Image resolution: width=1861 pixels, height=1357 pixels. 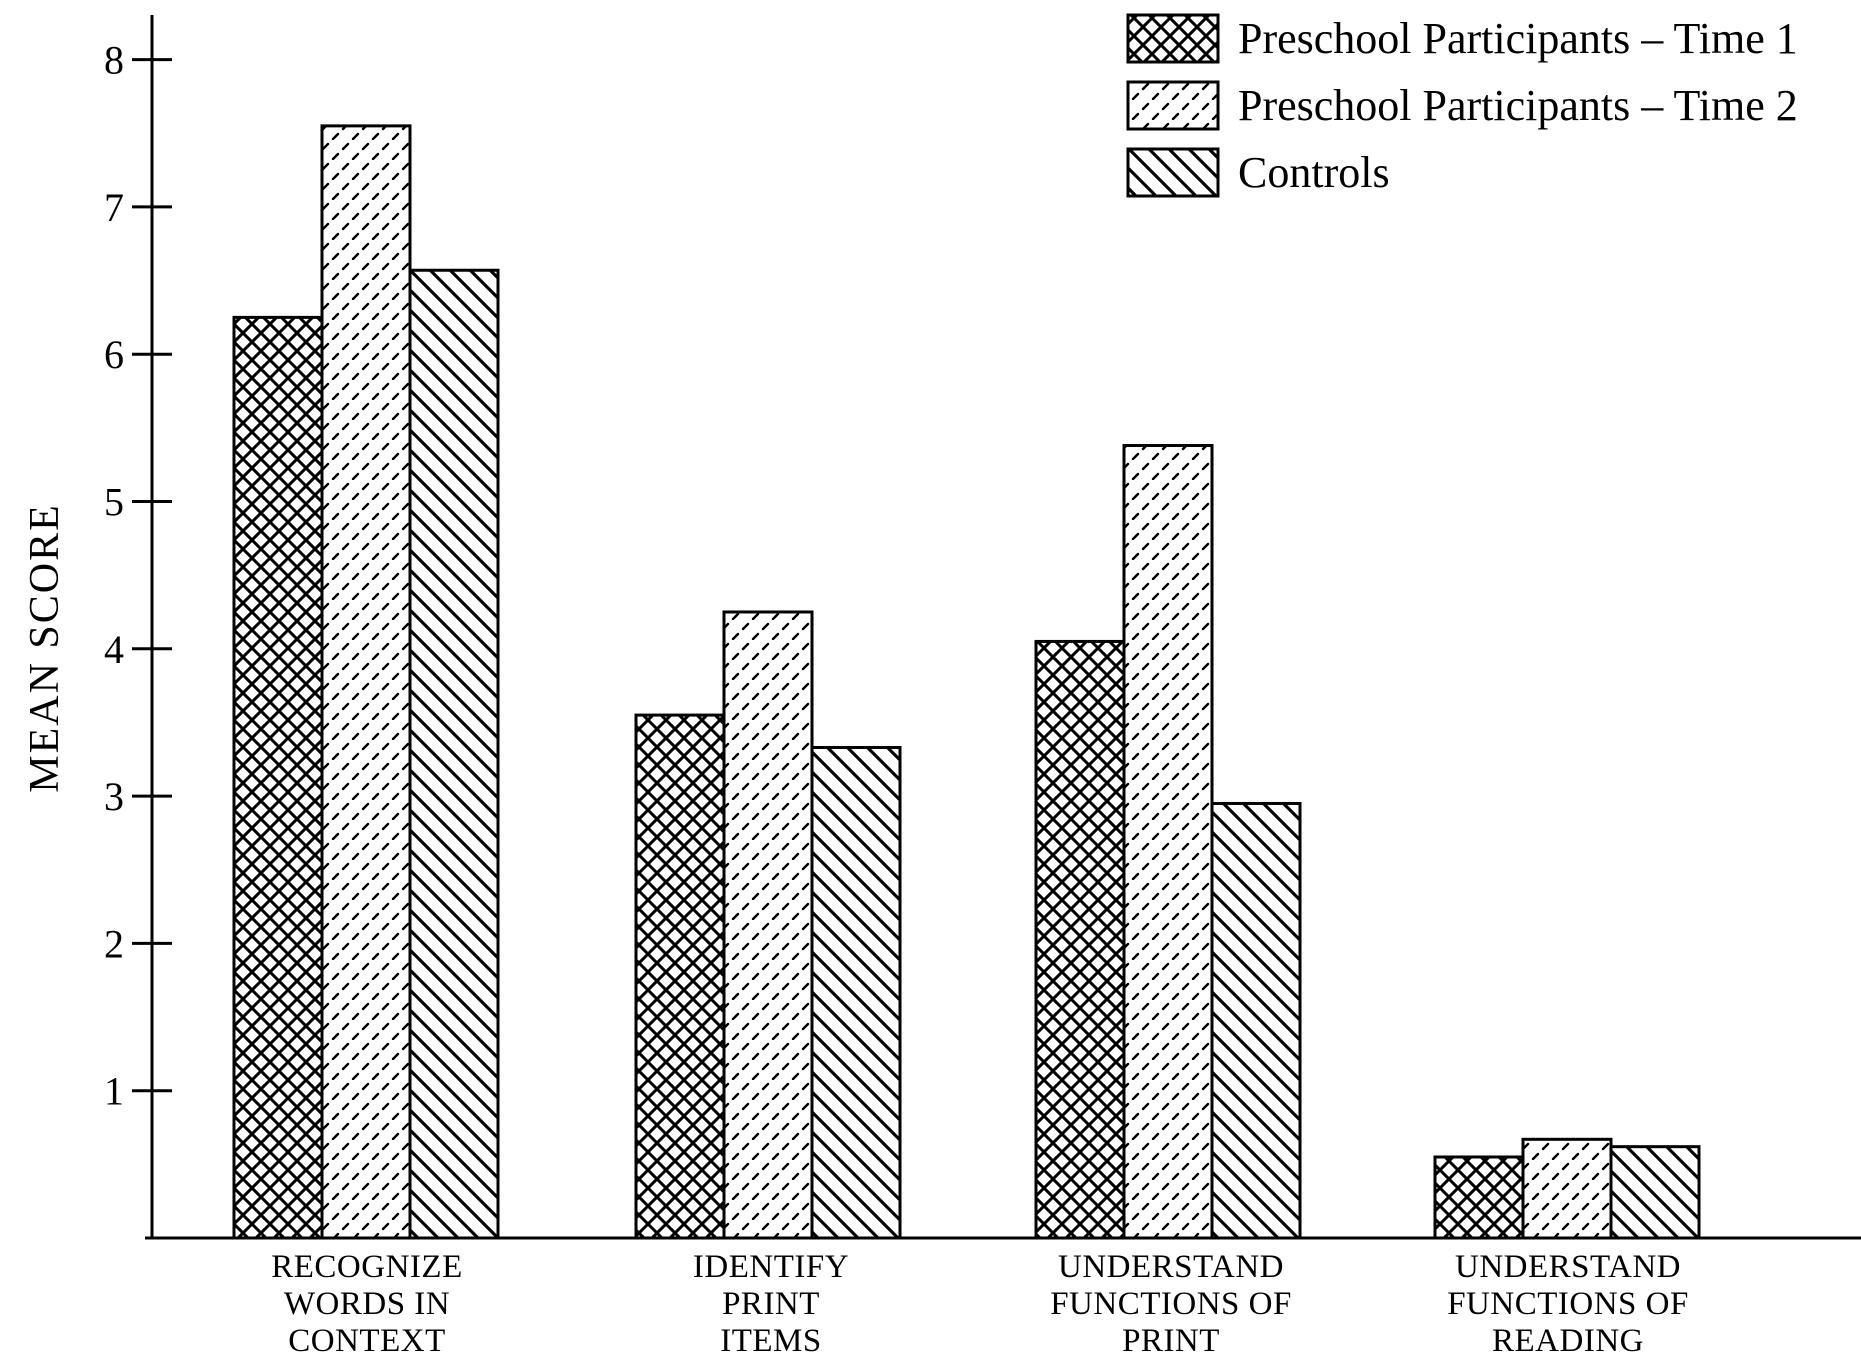 What do you see at coordinates (114, 354) in the screenshot?
I see `y-tick-label: 6` at bounding box center [114, 354].